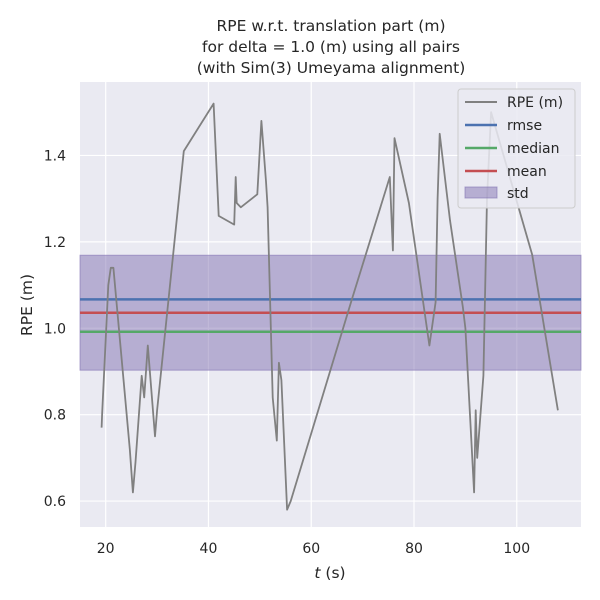  I want to click on x-axis-unit: (s), so click(332, 573).